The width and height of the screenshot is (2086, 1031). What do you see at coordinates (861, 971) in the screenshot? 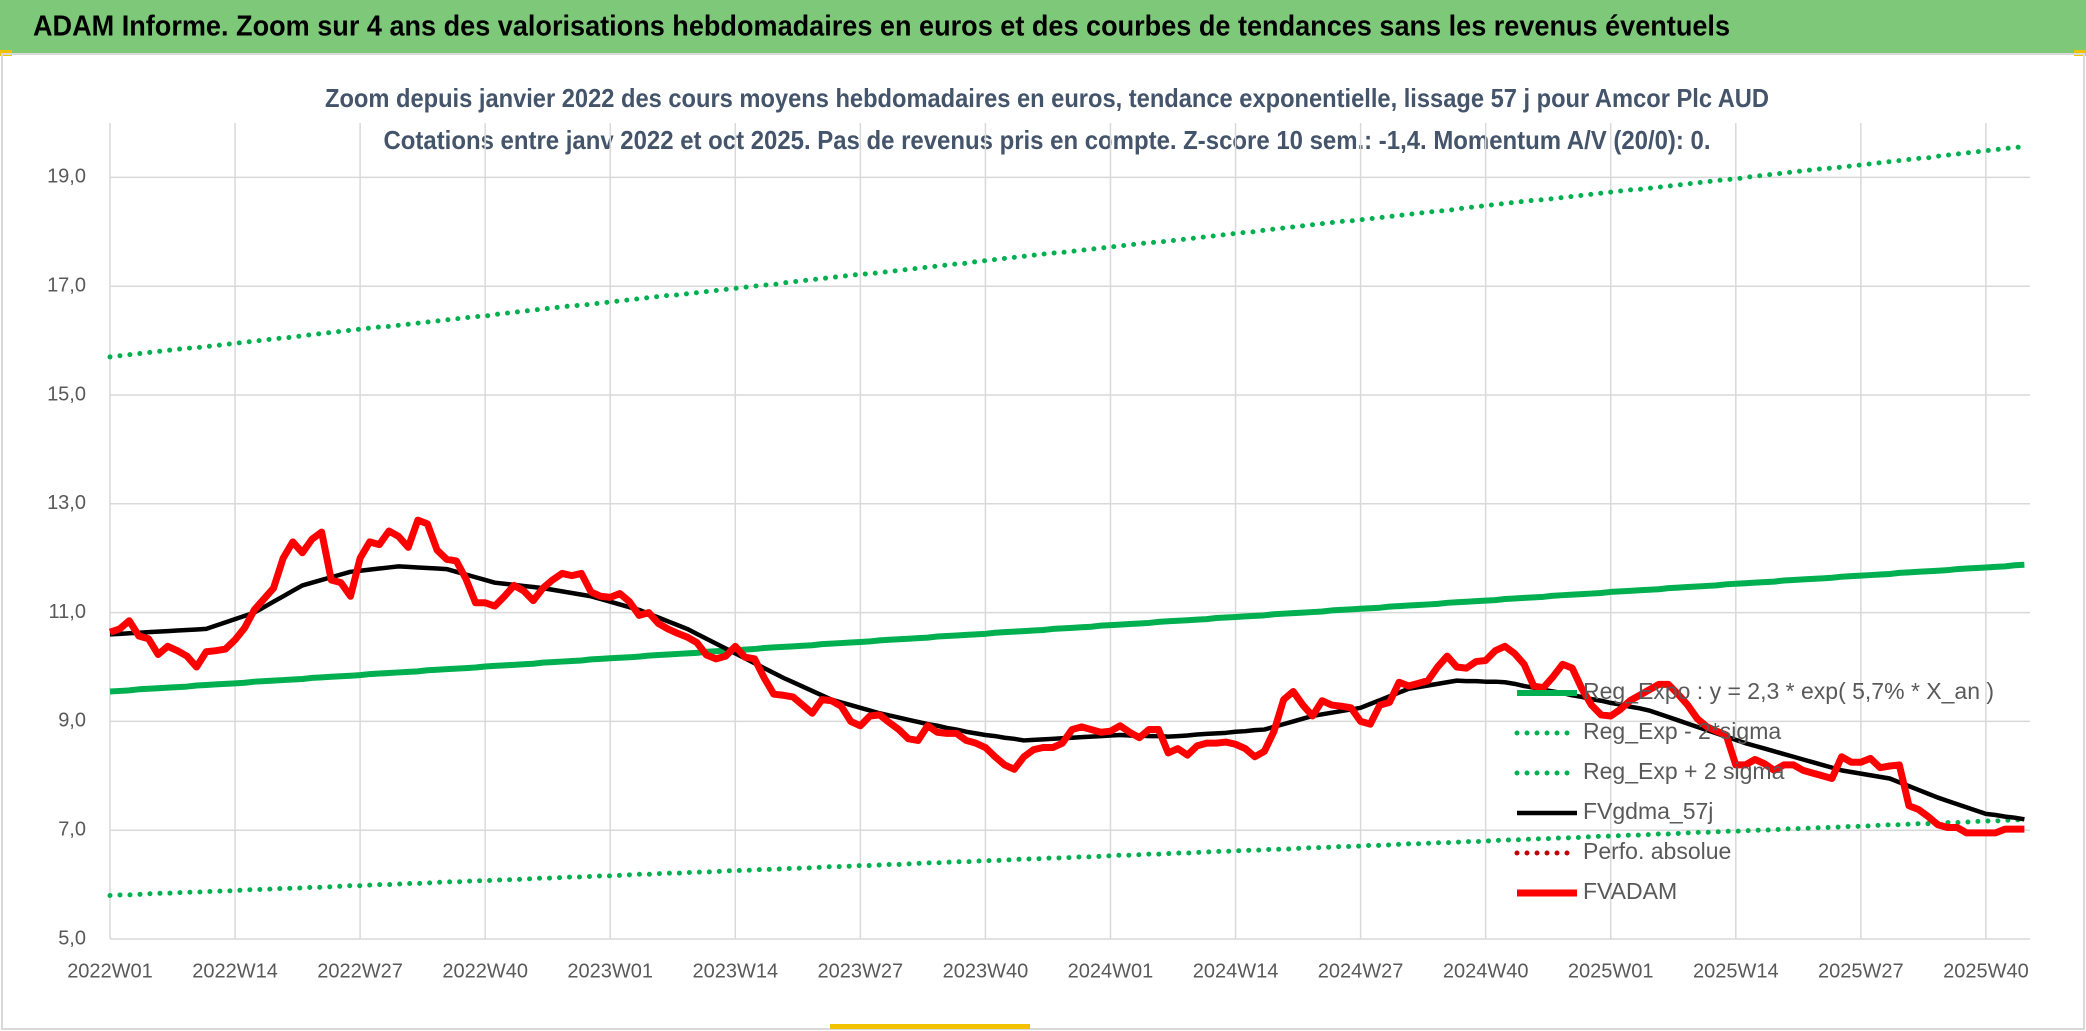
I see `x-tick-label: 2023W27` at bounding box center [861, 971].